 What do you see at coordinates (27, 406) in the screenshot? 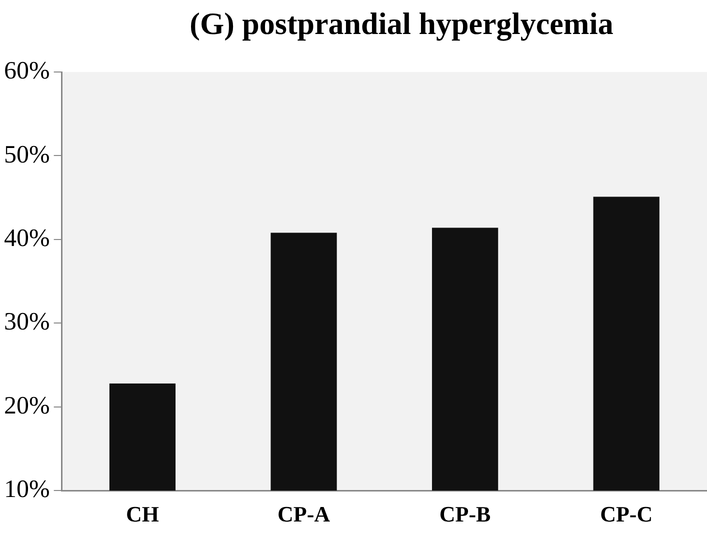
I see `y-tick-label: 20%` at bounding box center [27, 406].